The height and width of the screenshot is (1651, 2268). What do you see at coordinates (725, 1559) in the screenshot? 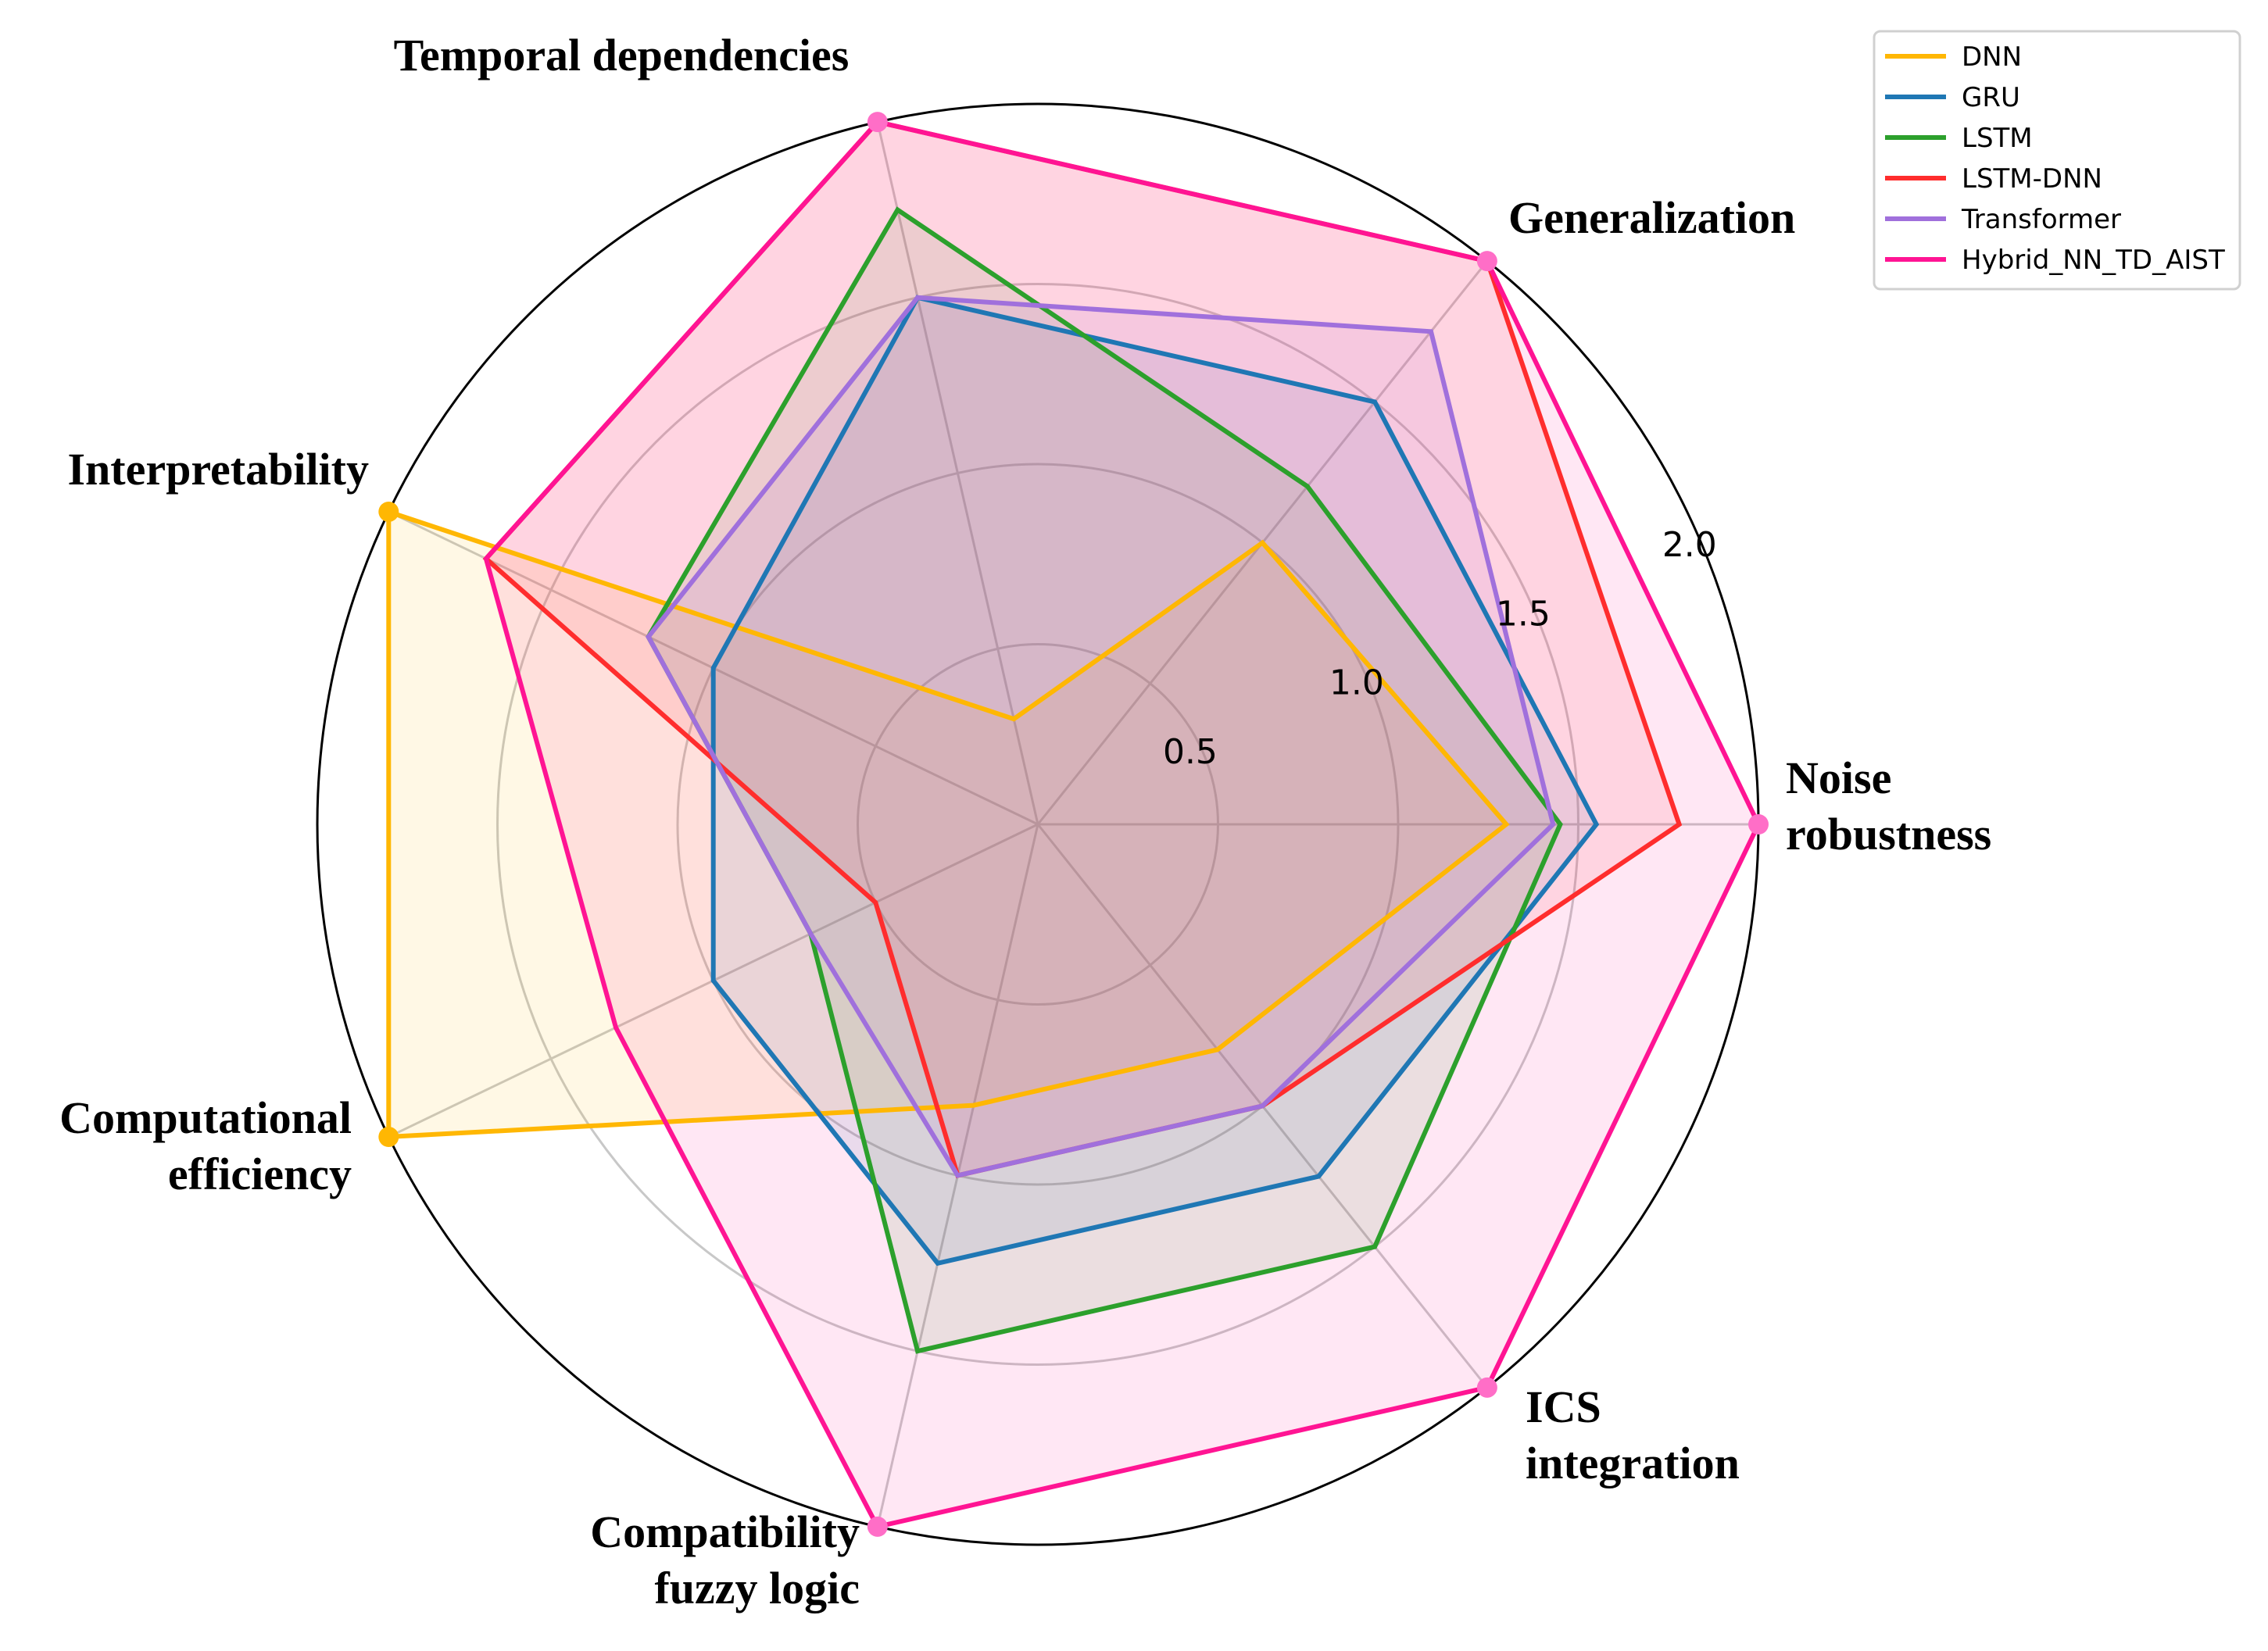
I see `axis-label-compatibility-fuzzy-logic: Compatibility fuzzy logic` at bounding box center [725, 1559].